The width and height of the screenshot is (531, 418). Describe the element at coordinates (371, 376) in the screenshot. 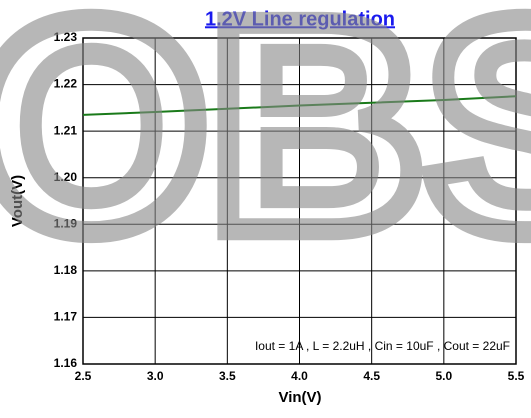

I see `x-tick-label: 4.5` at that location.